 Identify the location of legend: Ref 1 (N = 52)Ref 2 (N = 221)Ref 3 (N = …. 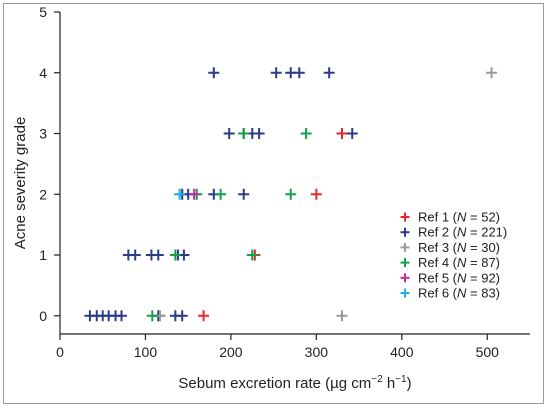
(453, 255).